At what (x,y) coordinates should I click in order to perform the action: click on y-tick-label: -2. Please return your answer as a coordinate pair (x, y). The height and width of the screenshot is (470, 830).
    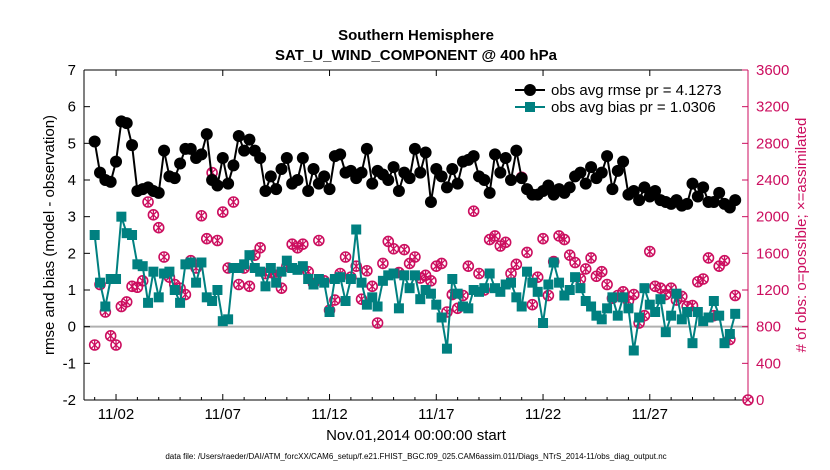
    Looking at the image, I should click on (69, 400).